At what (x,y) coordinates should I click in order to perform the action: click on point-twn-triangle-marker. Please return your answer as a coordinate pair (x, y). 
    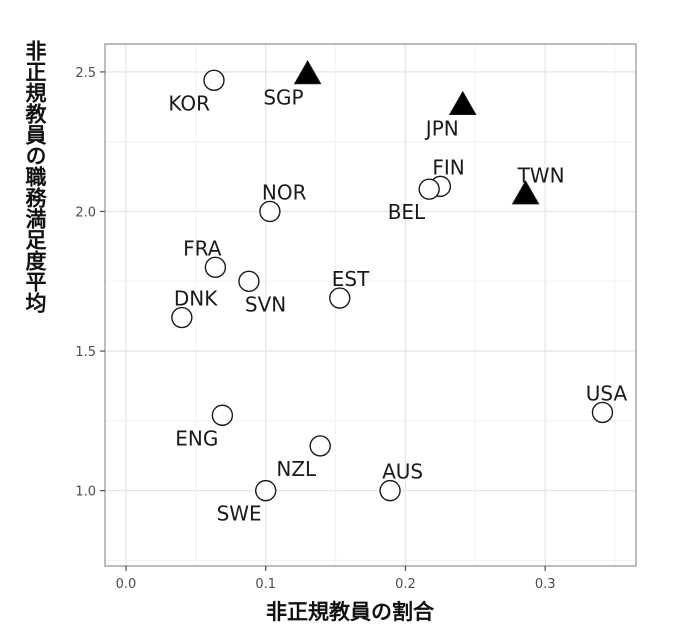
    Looking at the image, I should click on (525, 192).